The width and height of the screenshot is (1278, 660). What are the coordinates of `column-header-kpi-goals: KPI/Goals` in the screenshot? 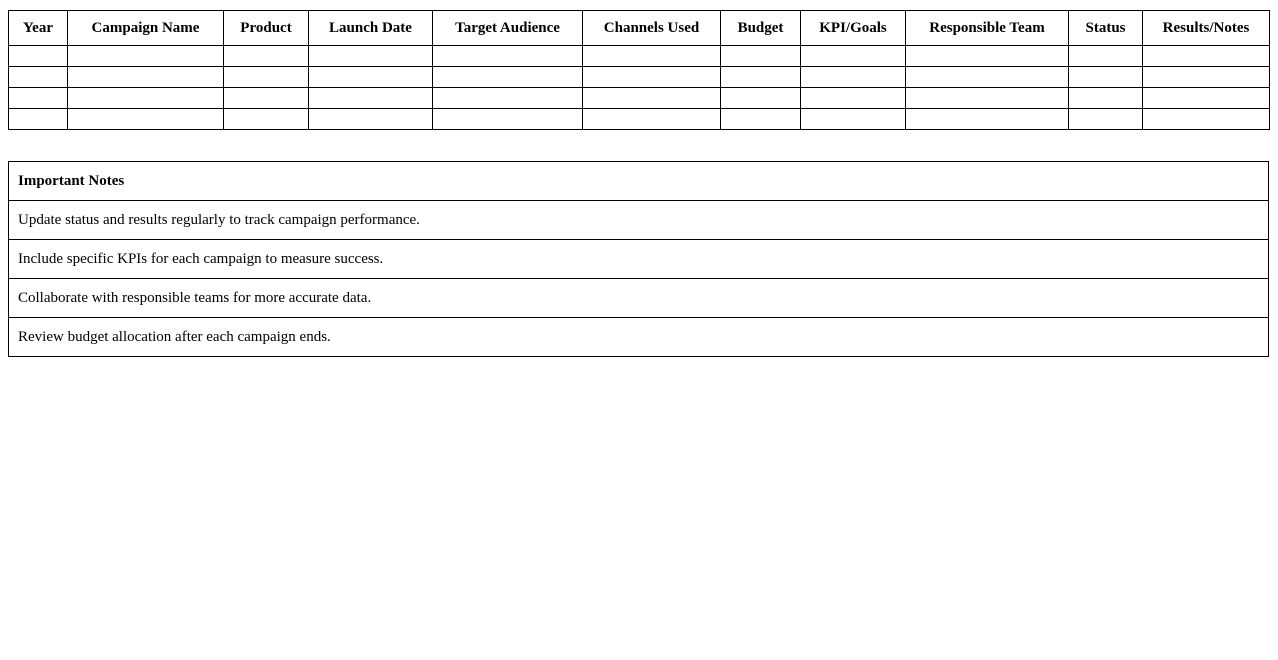 It's located at (853, 28).